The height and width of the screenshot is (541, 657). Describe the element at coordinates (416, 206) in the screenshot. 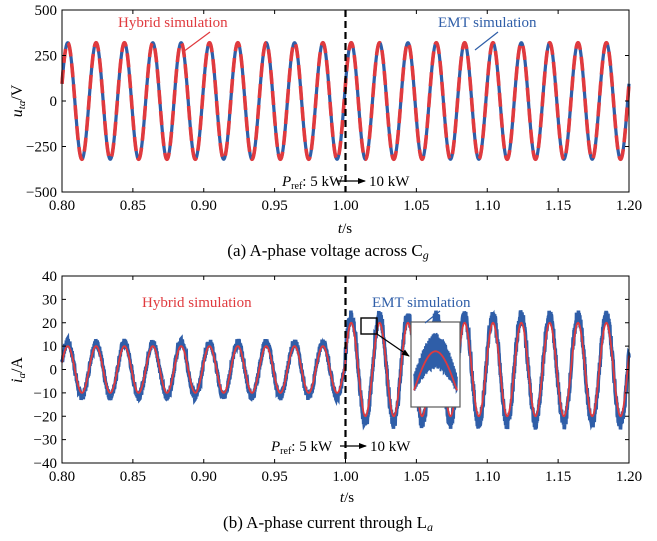

I see `panel-a-x-tick-label: 1.05` at that location.